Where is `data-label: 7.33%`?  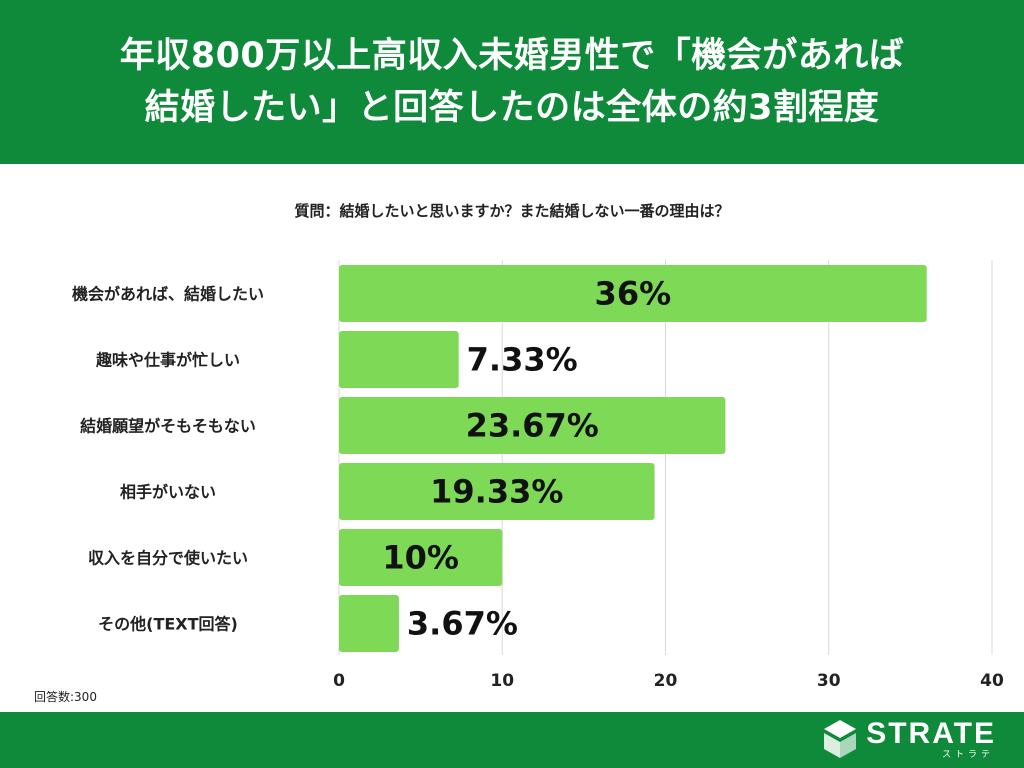
data-label: 7.33% is located at coordinates (522, 360).